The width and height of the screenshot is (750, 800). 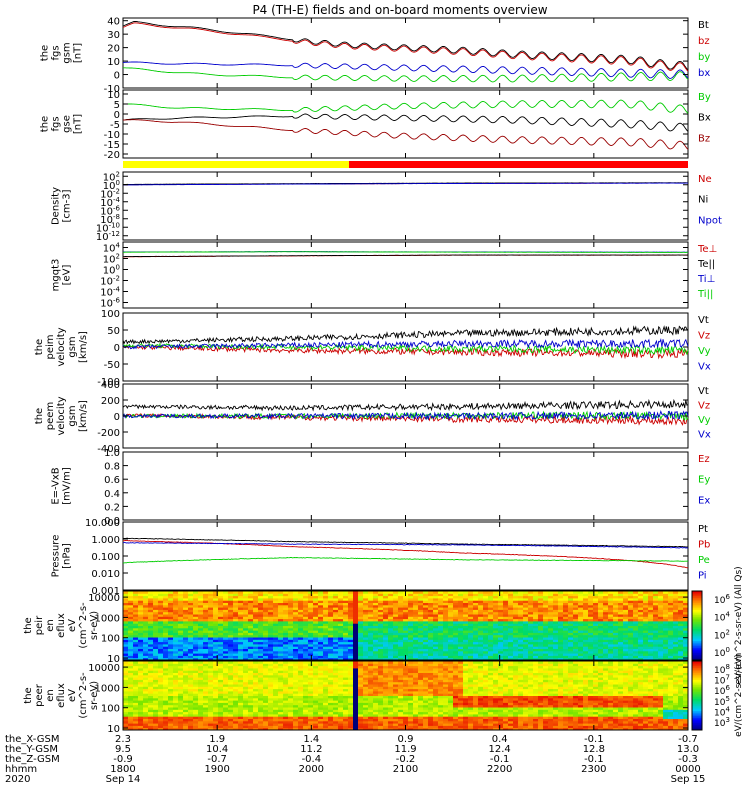 What do you see at coordinates (56, 556) in the screenshot?
I see `y-axis-label: Pressure` at bounding box center [56, 556].